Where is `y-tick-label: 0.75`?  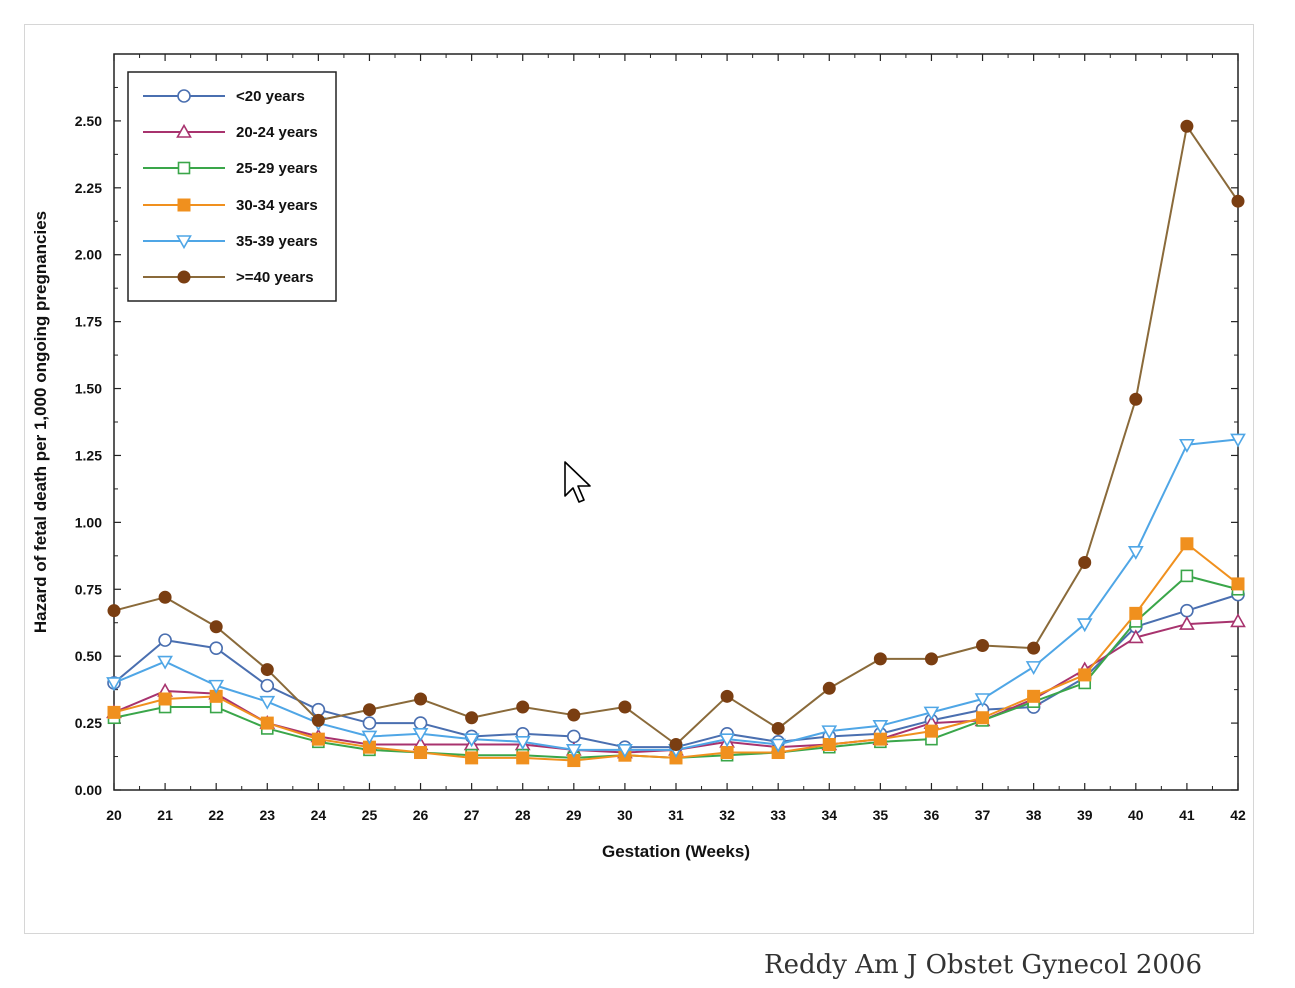
y-tick-label: 0.75 is located at coordinates (88, 589).